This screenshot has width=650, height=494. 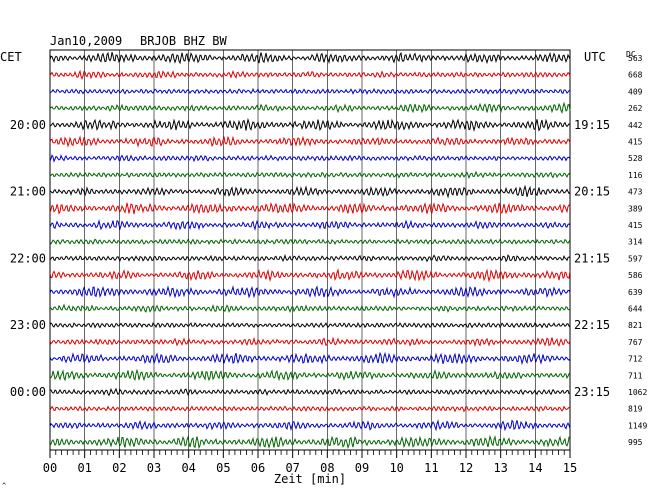 I want to click on dc-value: 262, so click(x=635, y=108).